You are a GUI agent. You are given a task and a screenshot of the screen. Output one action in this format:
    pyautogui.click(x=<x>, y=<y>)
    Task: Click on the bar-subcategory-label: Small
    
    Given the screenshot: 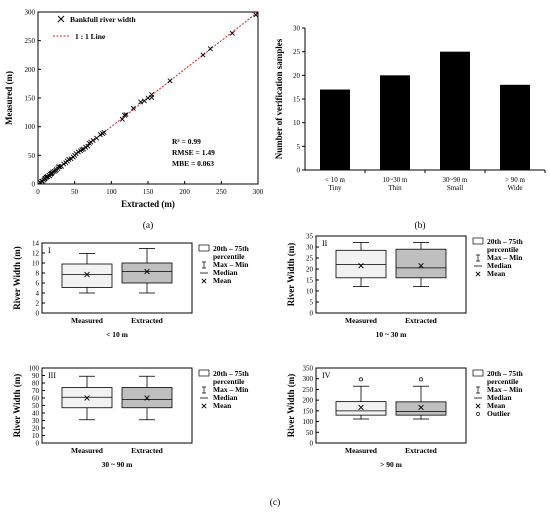 What is the action you would take?
    pyautogui.click(x=455, y=188)
    